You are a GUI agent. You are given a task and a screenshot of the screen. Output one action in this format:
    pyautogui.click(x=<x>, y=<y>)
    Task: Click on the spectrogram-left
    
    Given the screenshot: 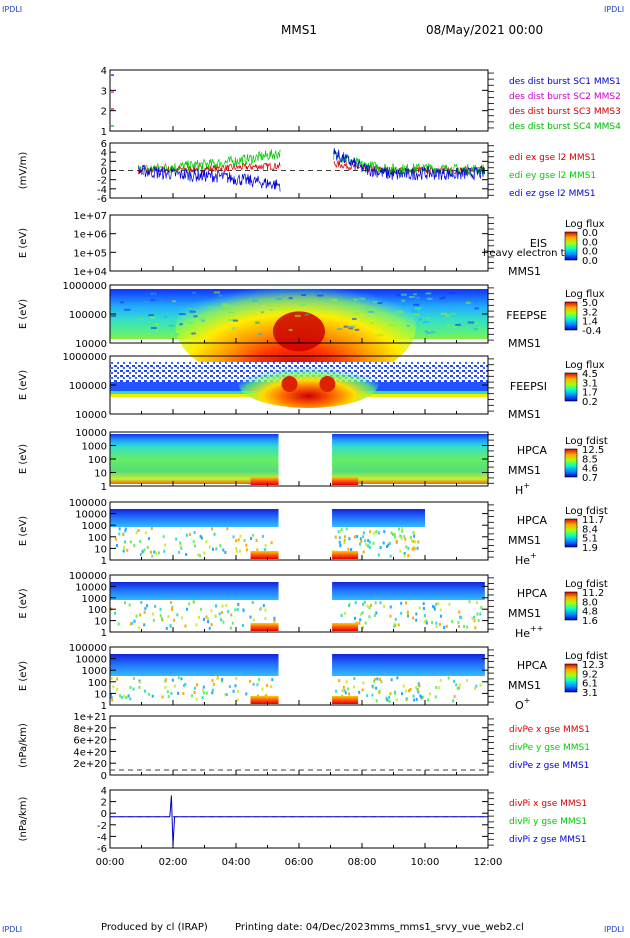 What is the action you would take?
    pyautogui.click(x=194, y=518)
    